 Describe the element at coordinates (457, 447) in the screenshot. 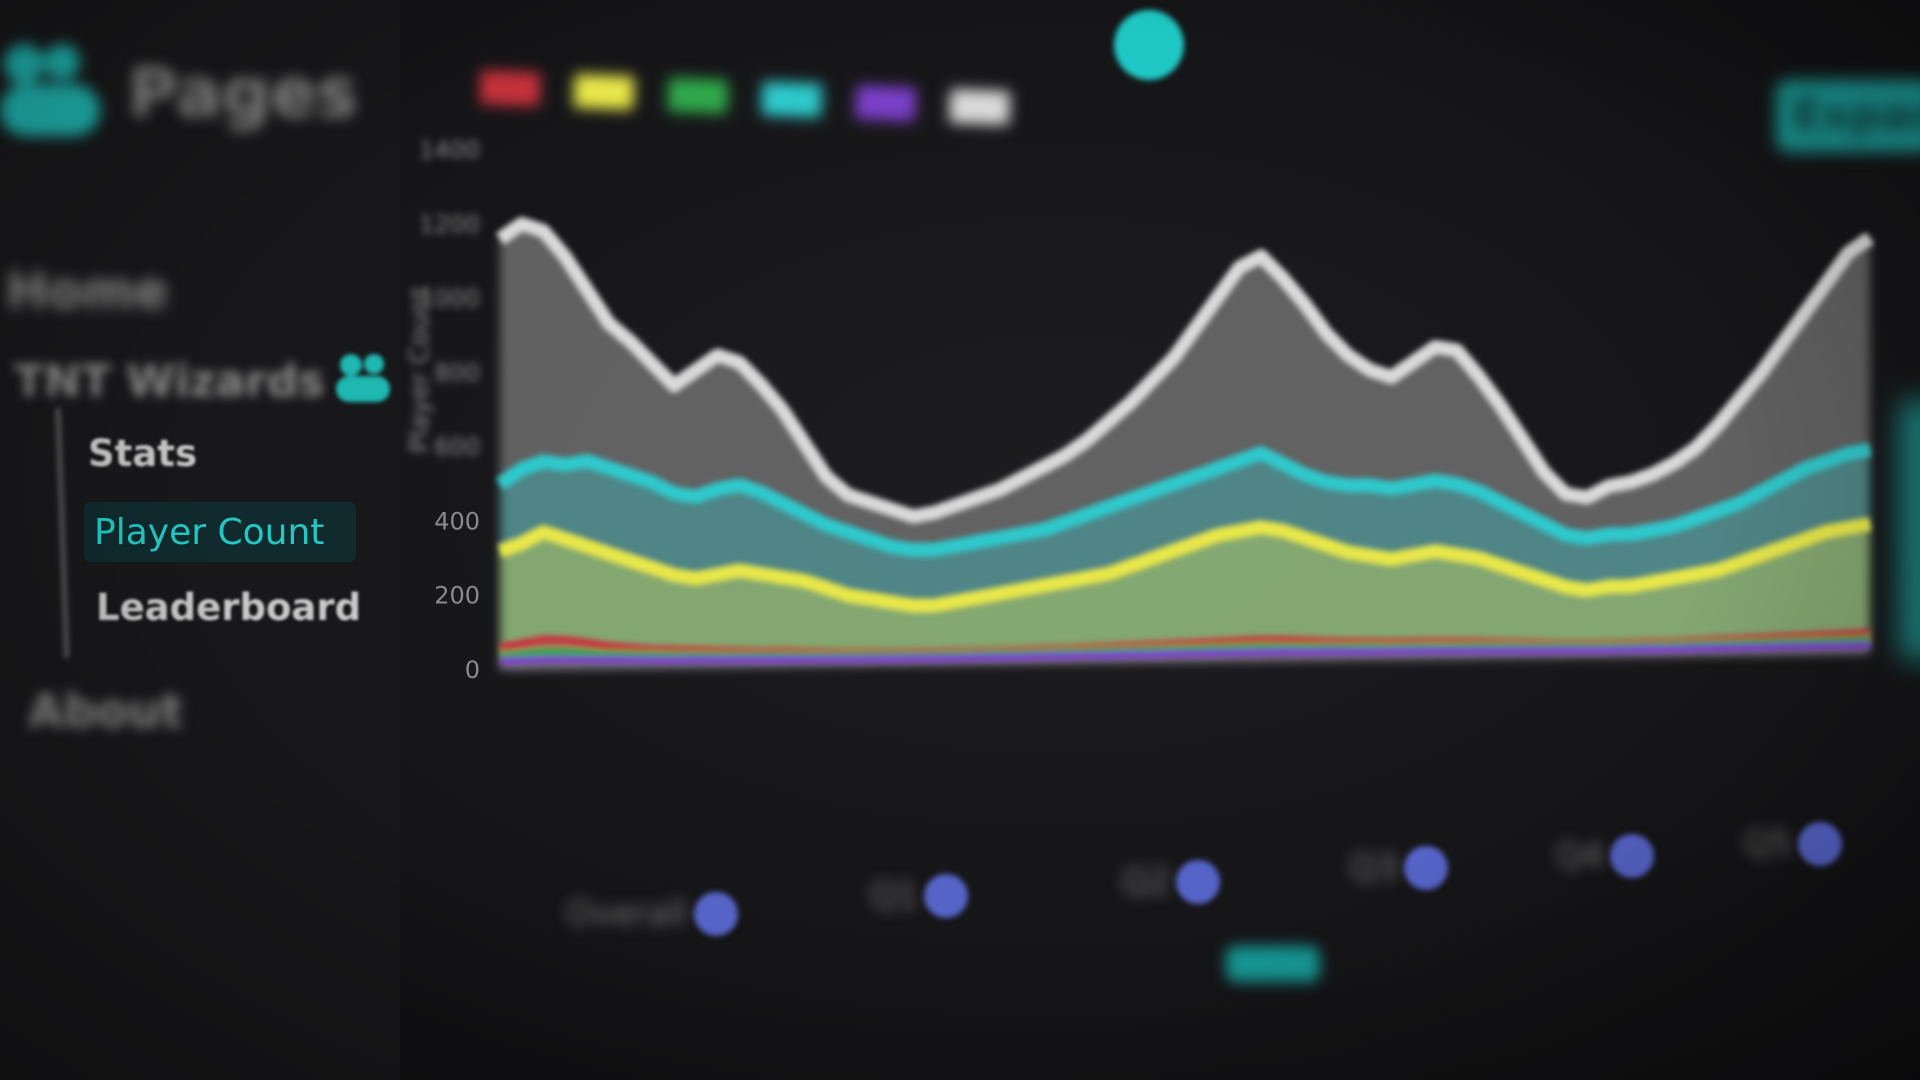

I see `y-tick-label: 600` at that location.